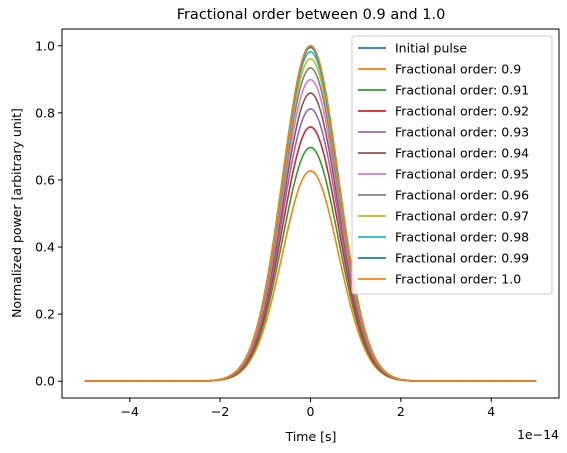  What do you see at coordinates (431, 48) in the screenshot?
I see `legend-entry: Initial pulse` at bounding box center [431, 48].